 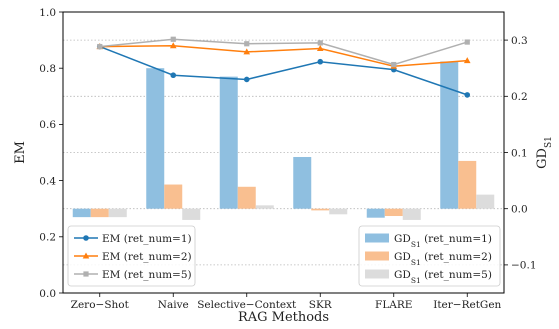 I want to click on legend-bar-label-3: GDS1 (ret_num=5), so click(x=443, y=277).